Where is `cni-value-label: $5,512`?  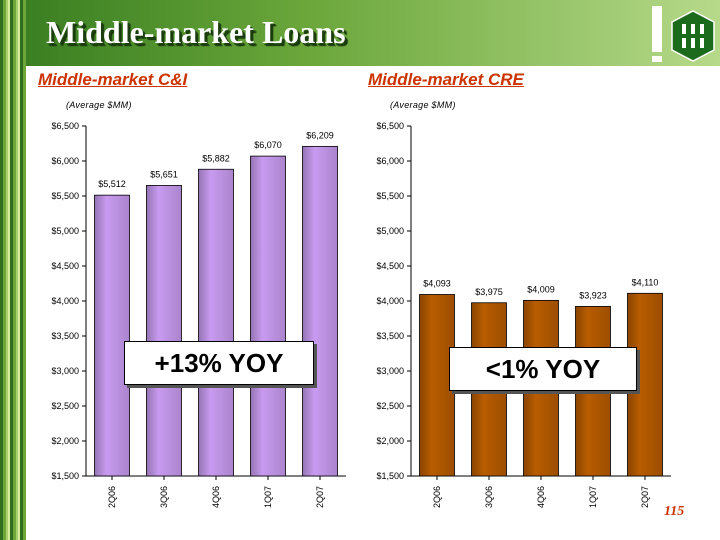 cni-value-label: $5,512 is located at coordinates (112, 184).